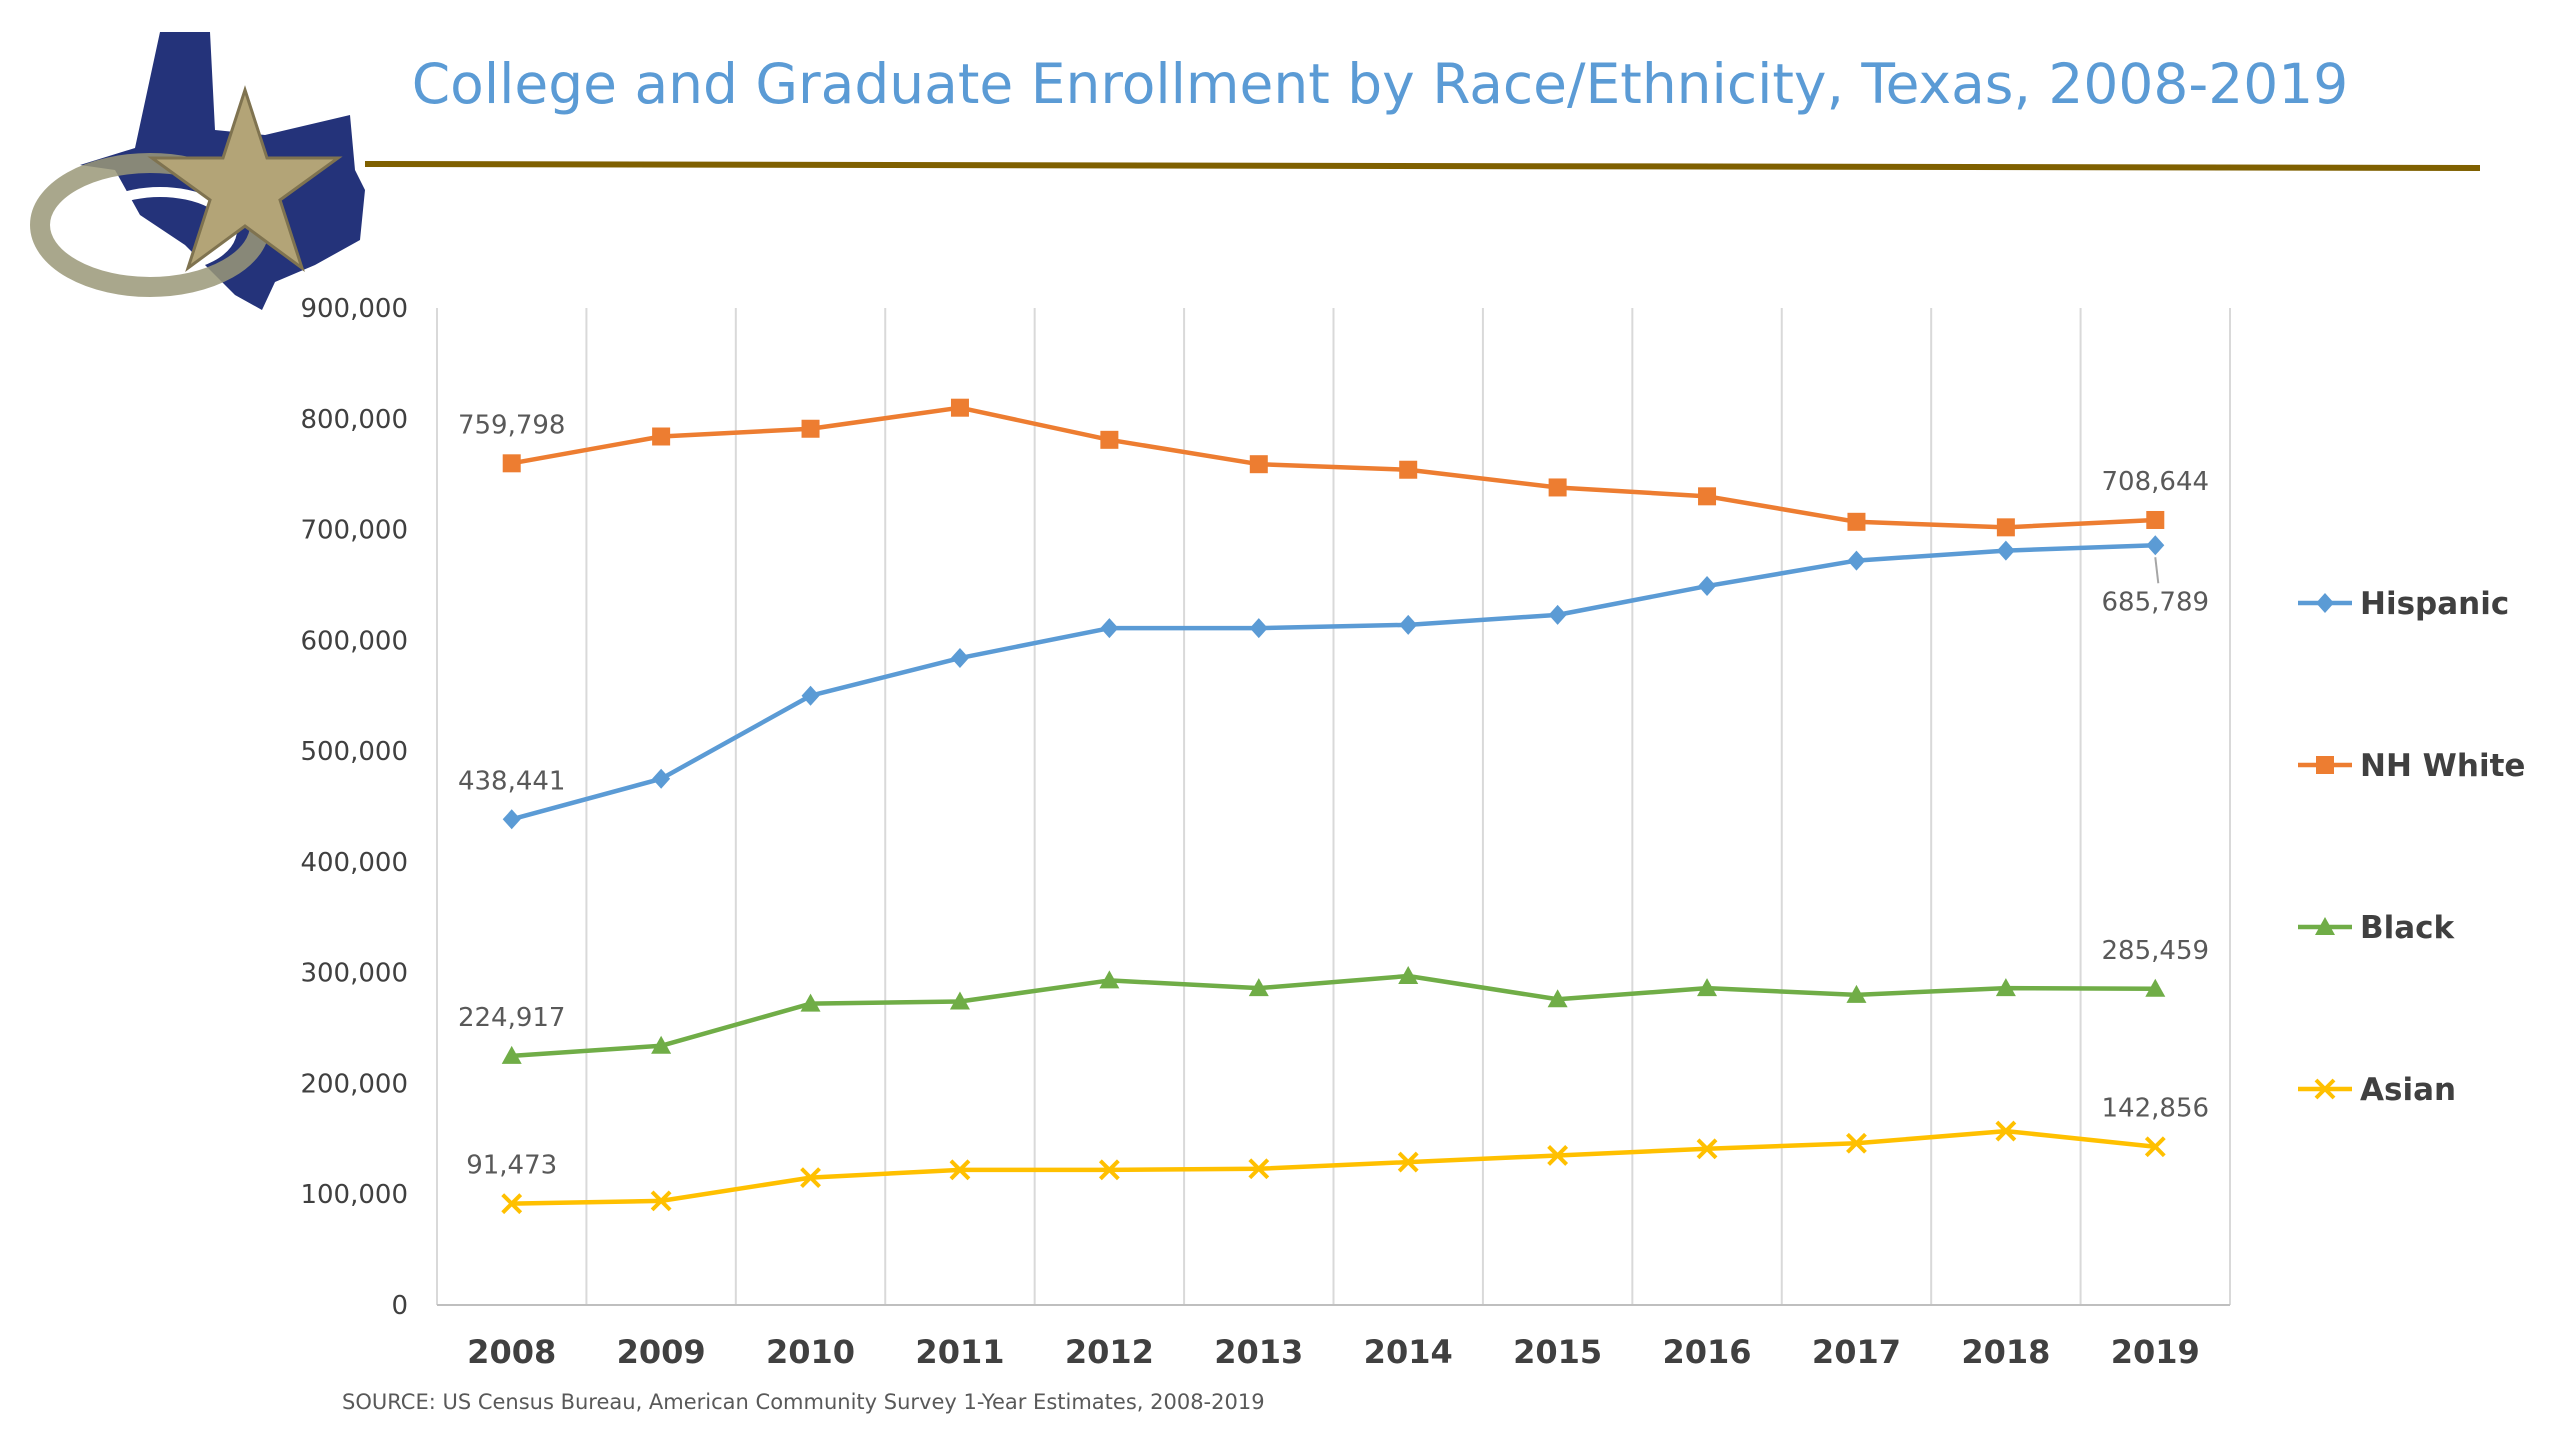 The height and width of the screenshot is (1440, 2560). I want to click on data-label-last-hispanic: 685,789, so click(2156, 602).